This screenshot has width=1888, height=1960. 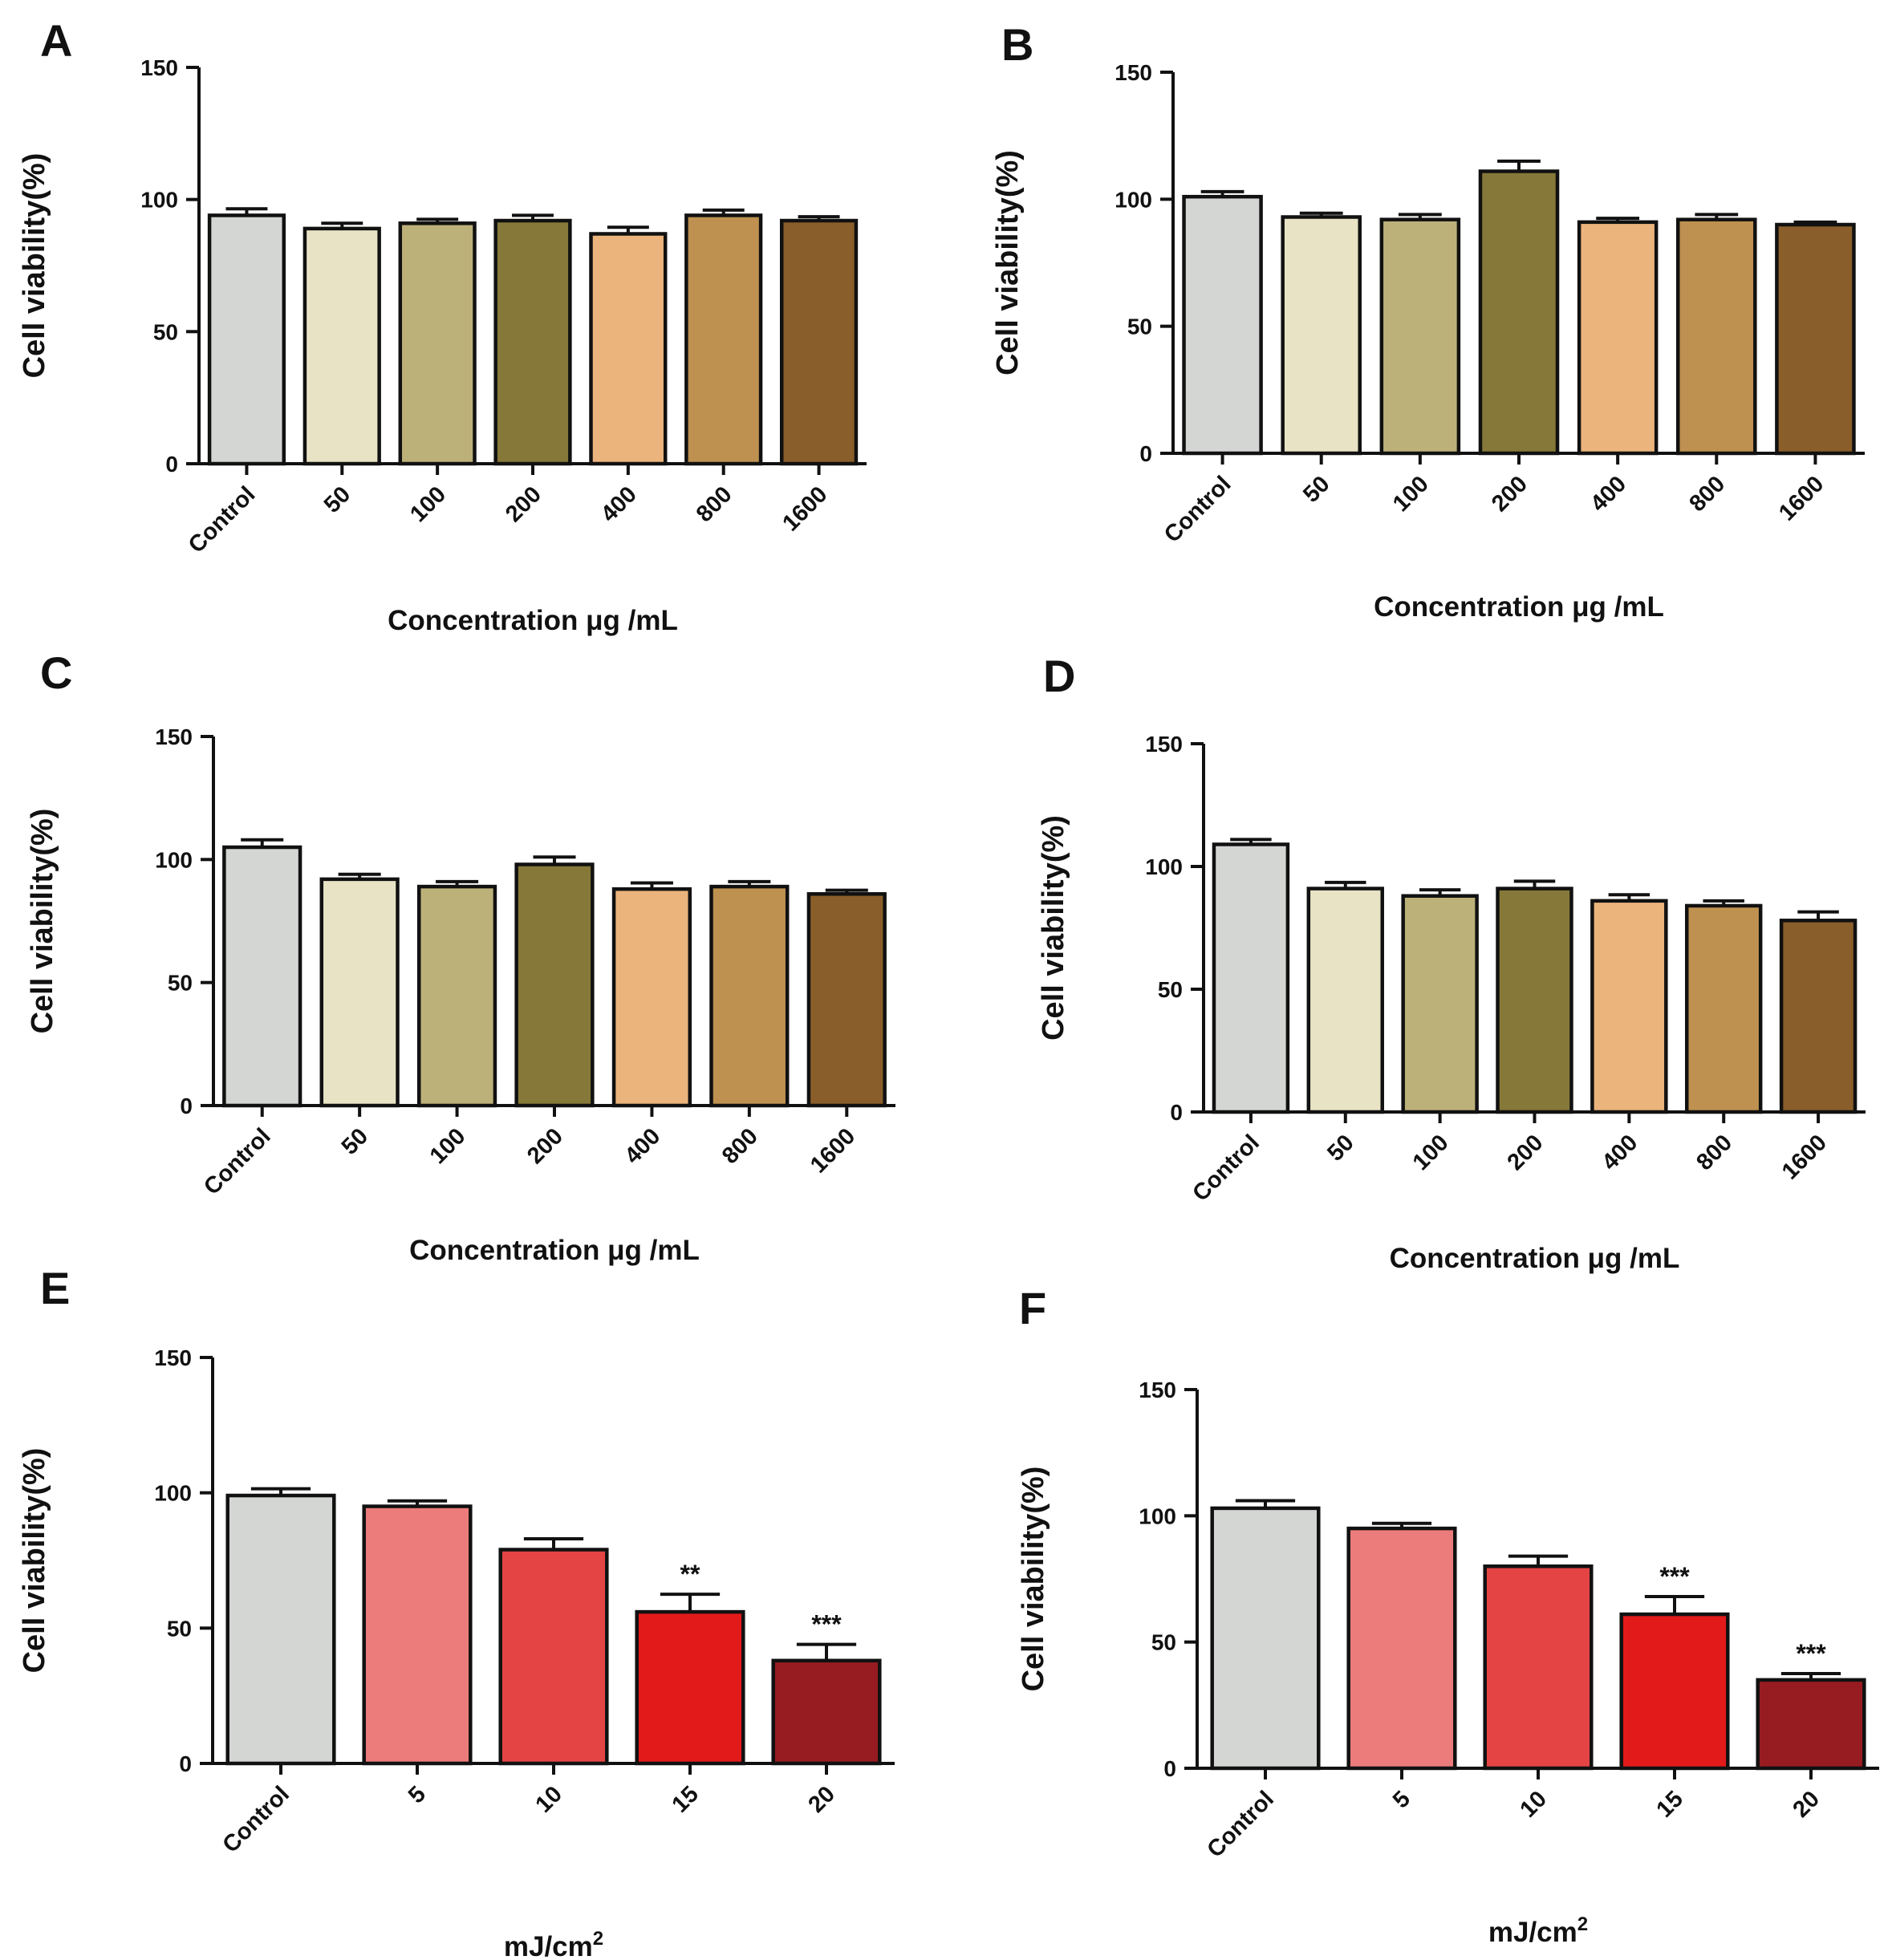 I want to click on panel-letter: E, so click(x=55, y=1288).